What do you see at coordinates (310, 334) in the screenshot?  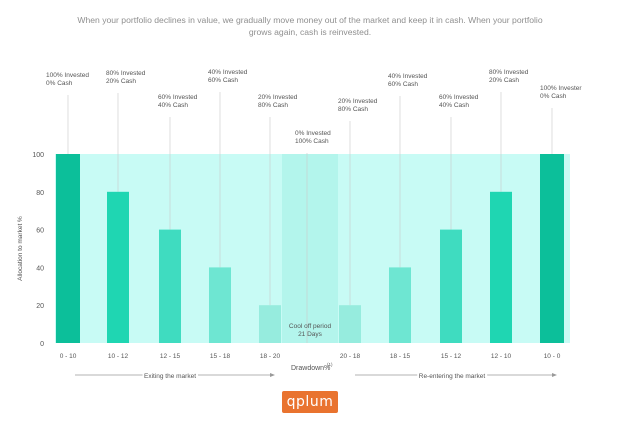 I see `cooloff-duration: 21 Days` at bounding box center [310, 334].